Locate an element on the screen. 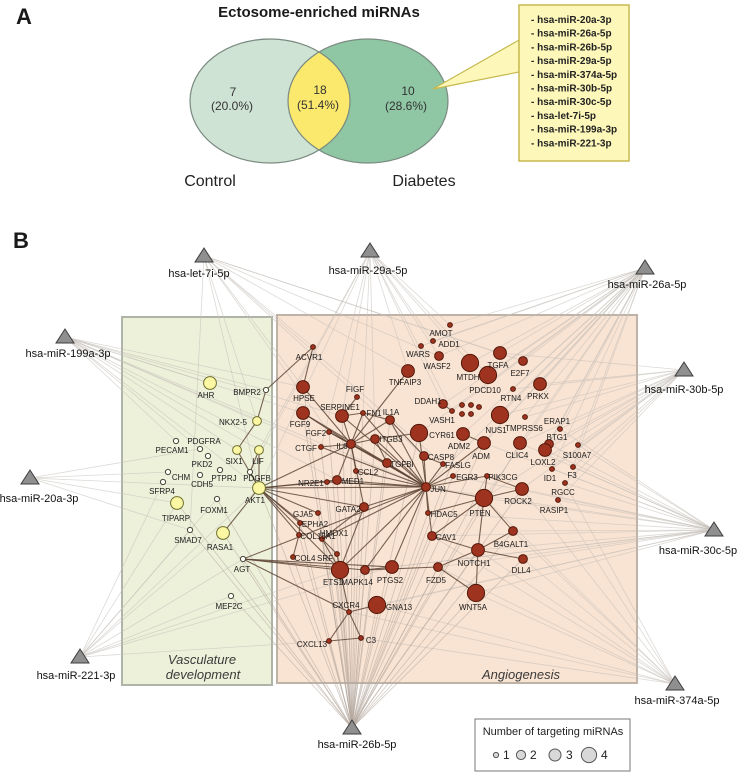 The image size is (738, 774). gene-node-DLL4 is located at coordinates (523, 559).